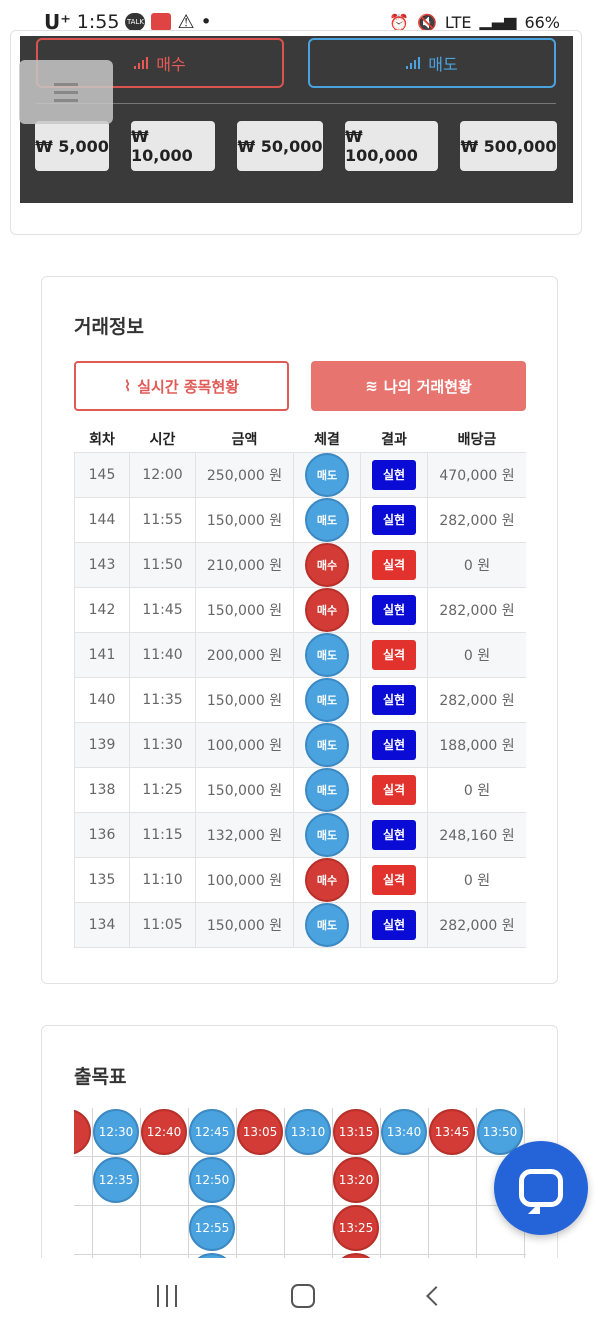  Describe the element at coordinates (280, 146) in the screenshot. I see `amount-button-50000: ₩ 50,000` at that location.